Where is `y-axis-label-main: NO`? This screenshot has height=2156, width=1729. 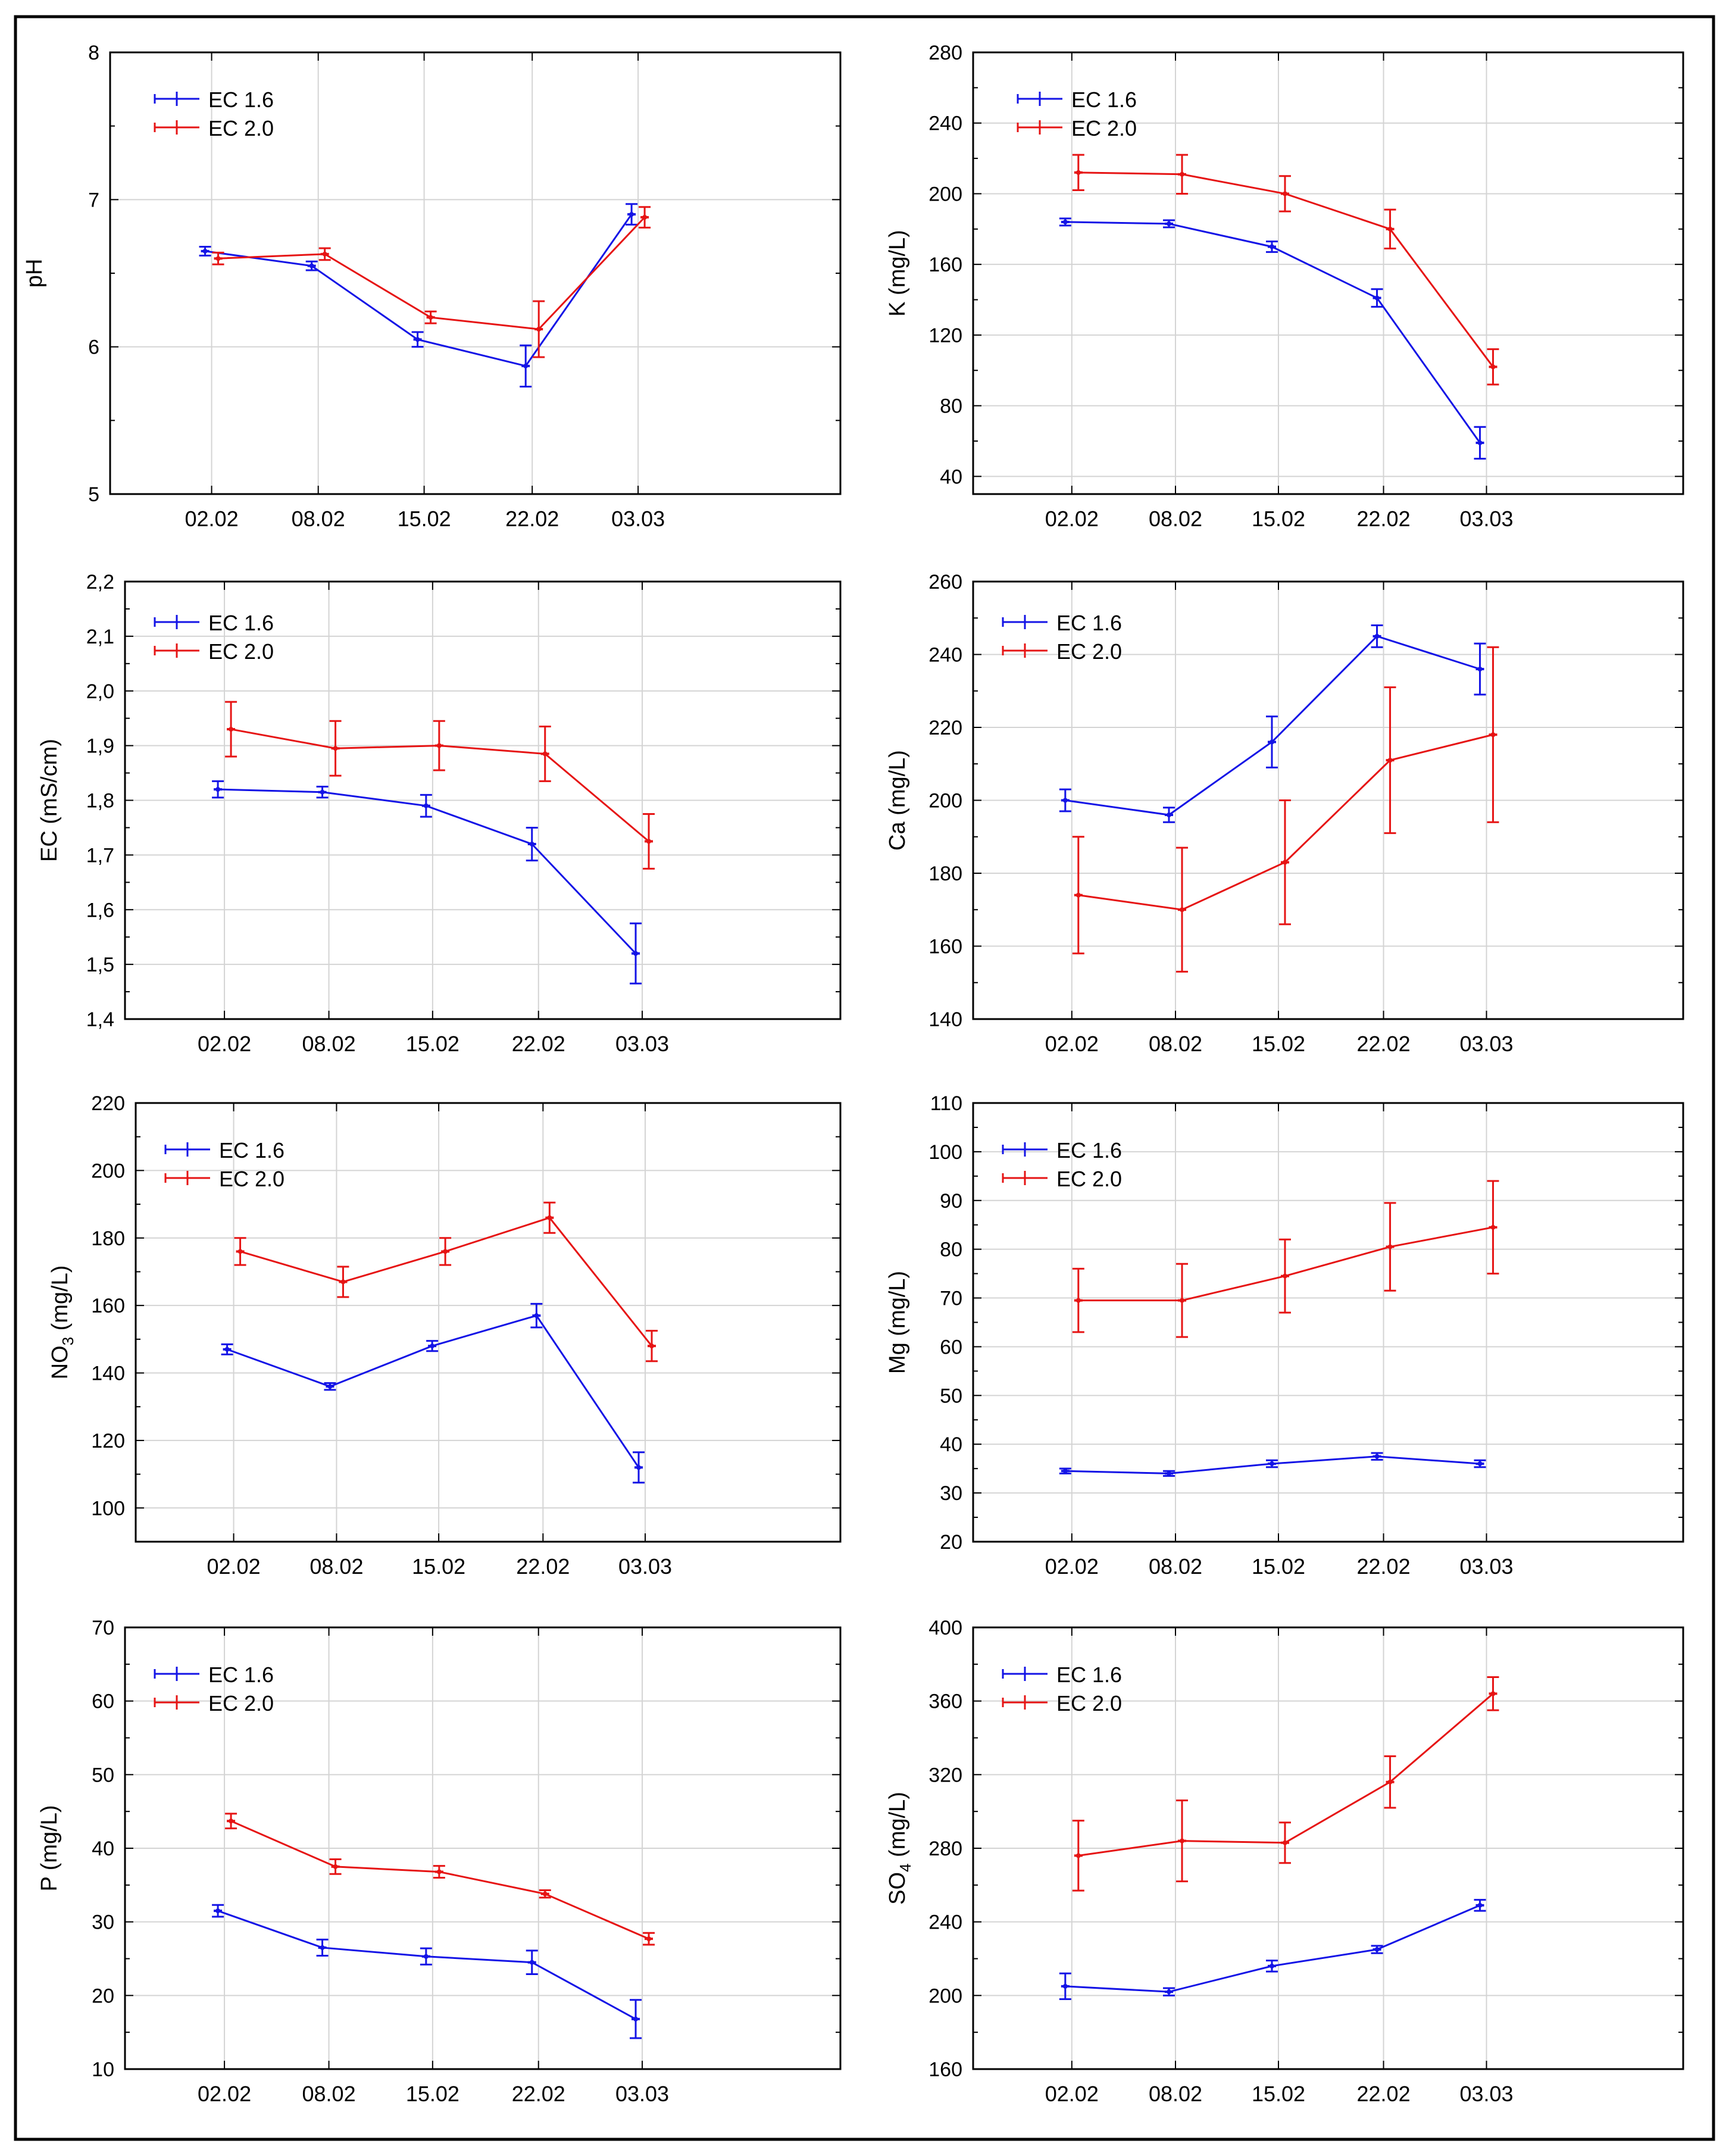 y-axis-label-main: NO is located at coordinates (60, 1362).